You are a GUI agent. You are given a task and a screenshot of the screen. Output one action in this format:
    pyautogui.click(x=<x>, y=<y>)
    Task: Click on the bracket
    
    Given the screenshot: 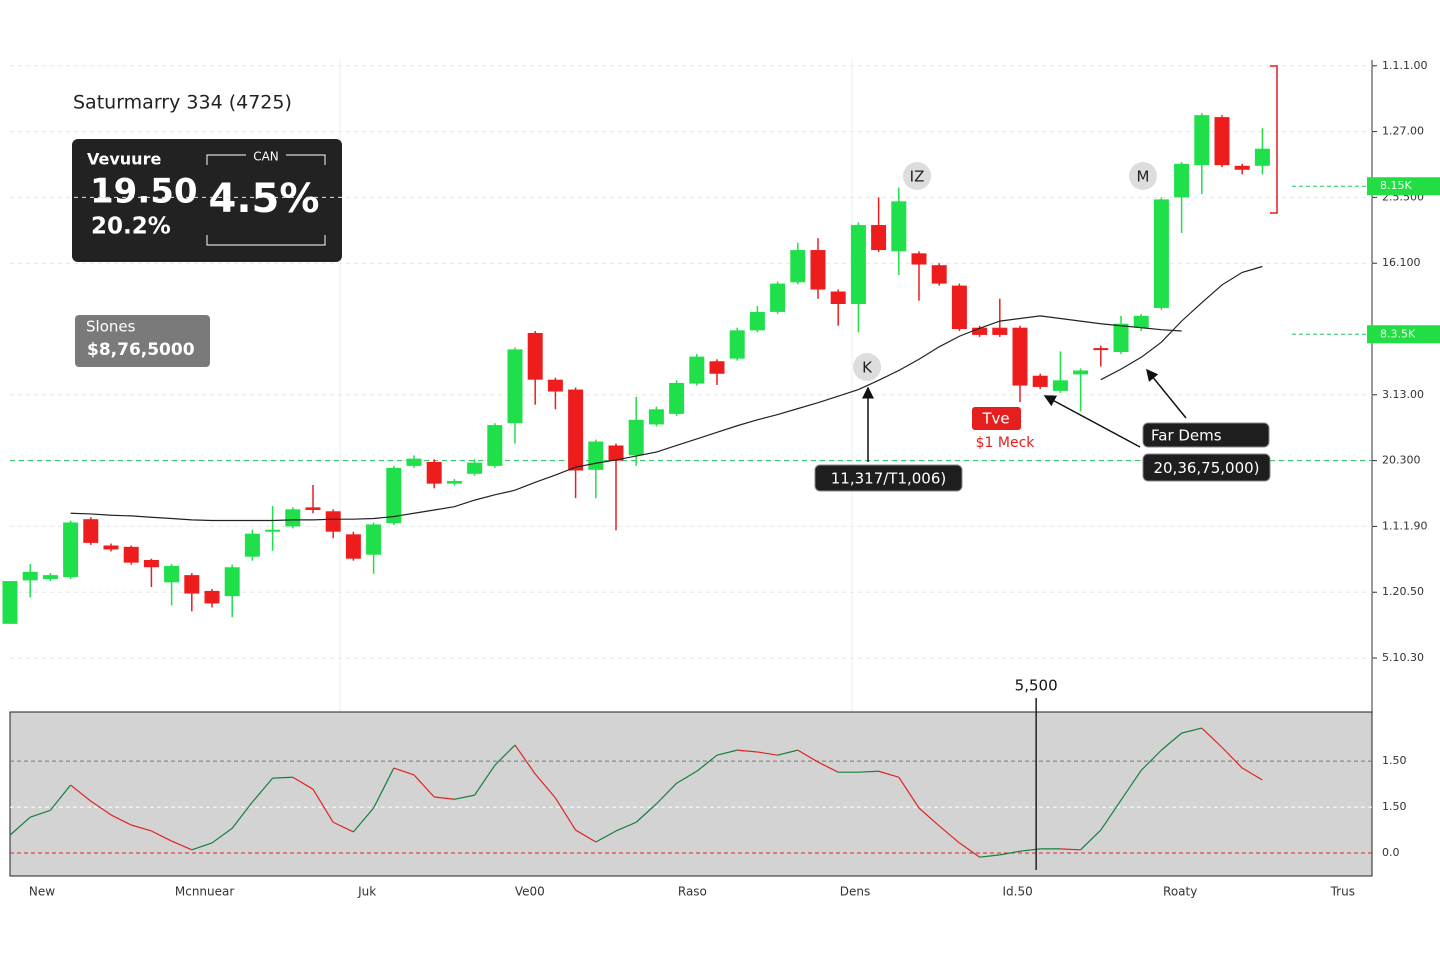 What is the action you would take?
    pyautogui.click(x=1274, y=139)
    